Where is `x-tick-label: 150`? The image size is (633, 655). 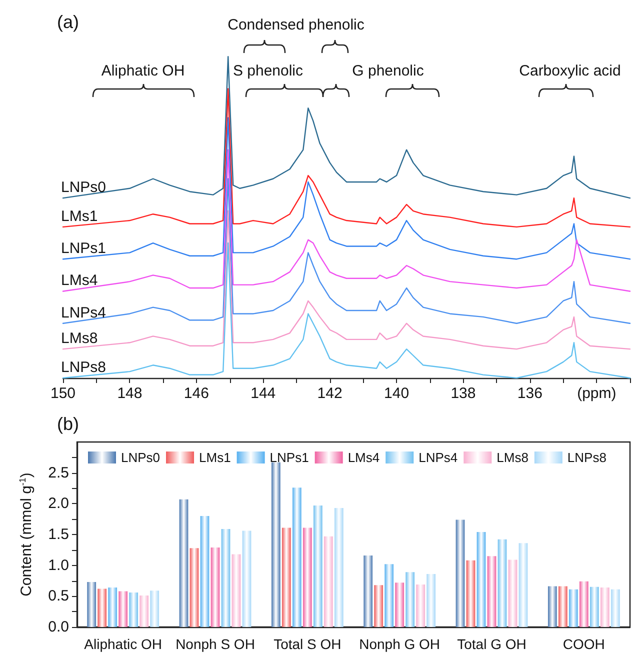
x-tick-label: 150 is located at coordinates (63, 393).